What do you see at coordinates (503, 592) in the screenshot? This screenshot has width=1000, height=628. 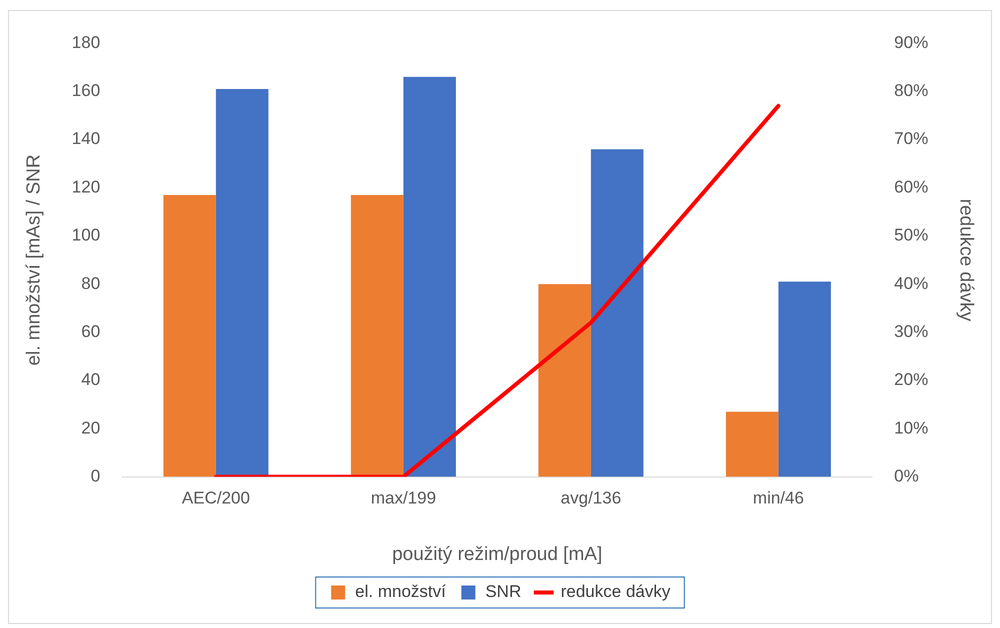 I see `legend-label: SNR` at bounding box center [503, 592].